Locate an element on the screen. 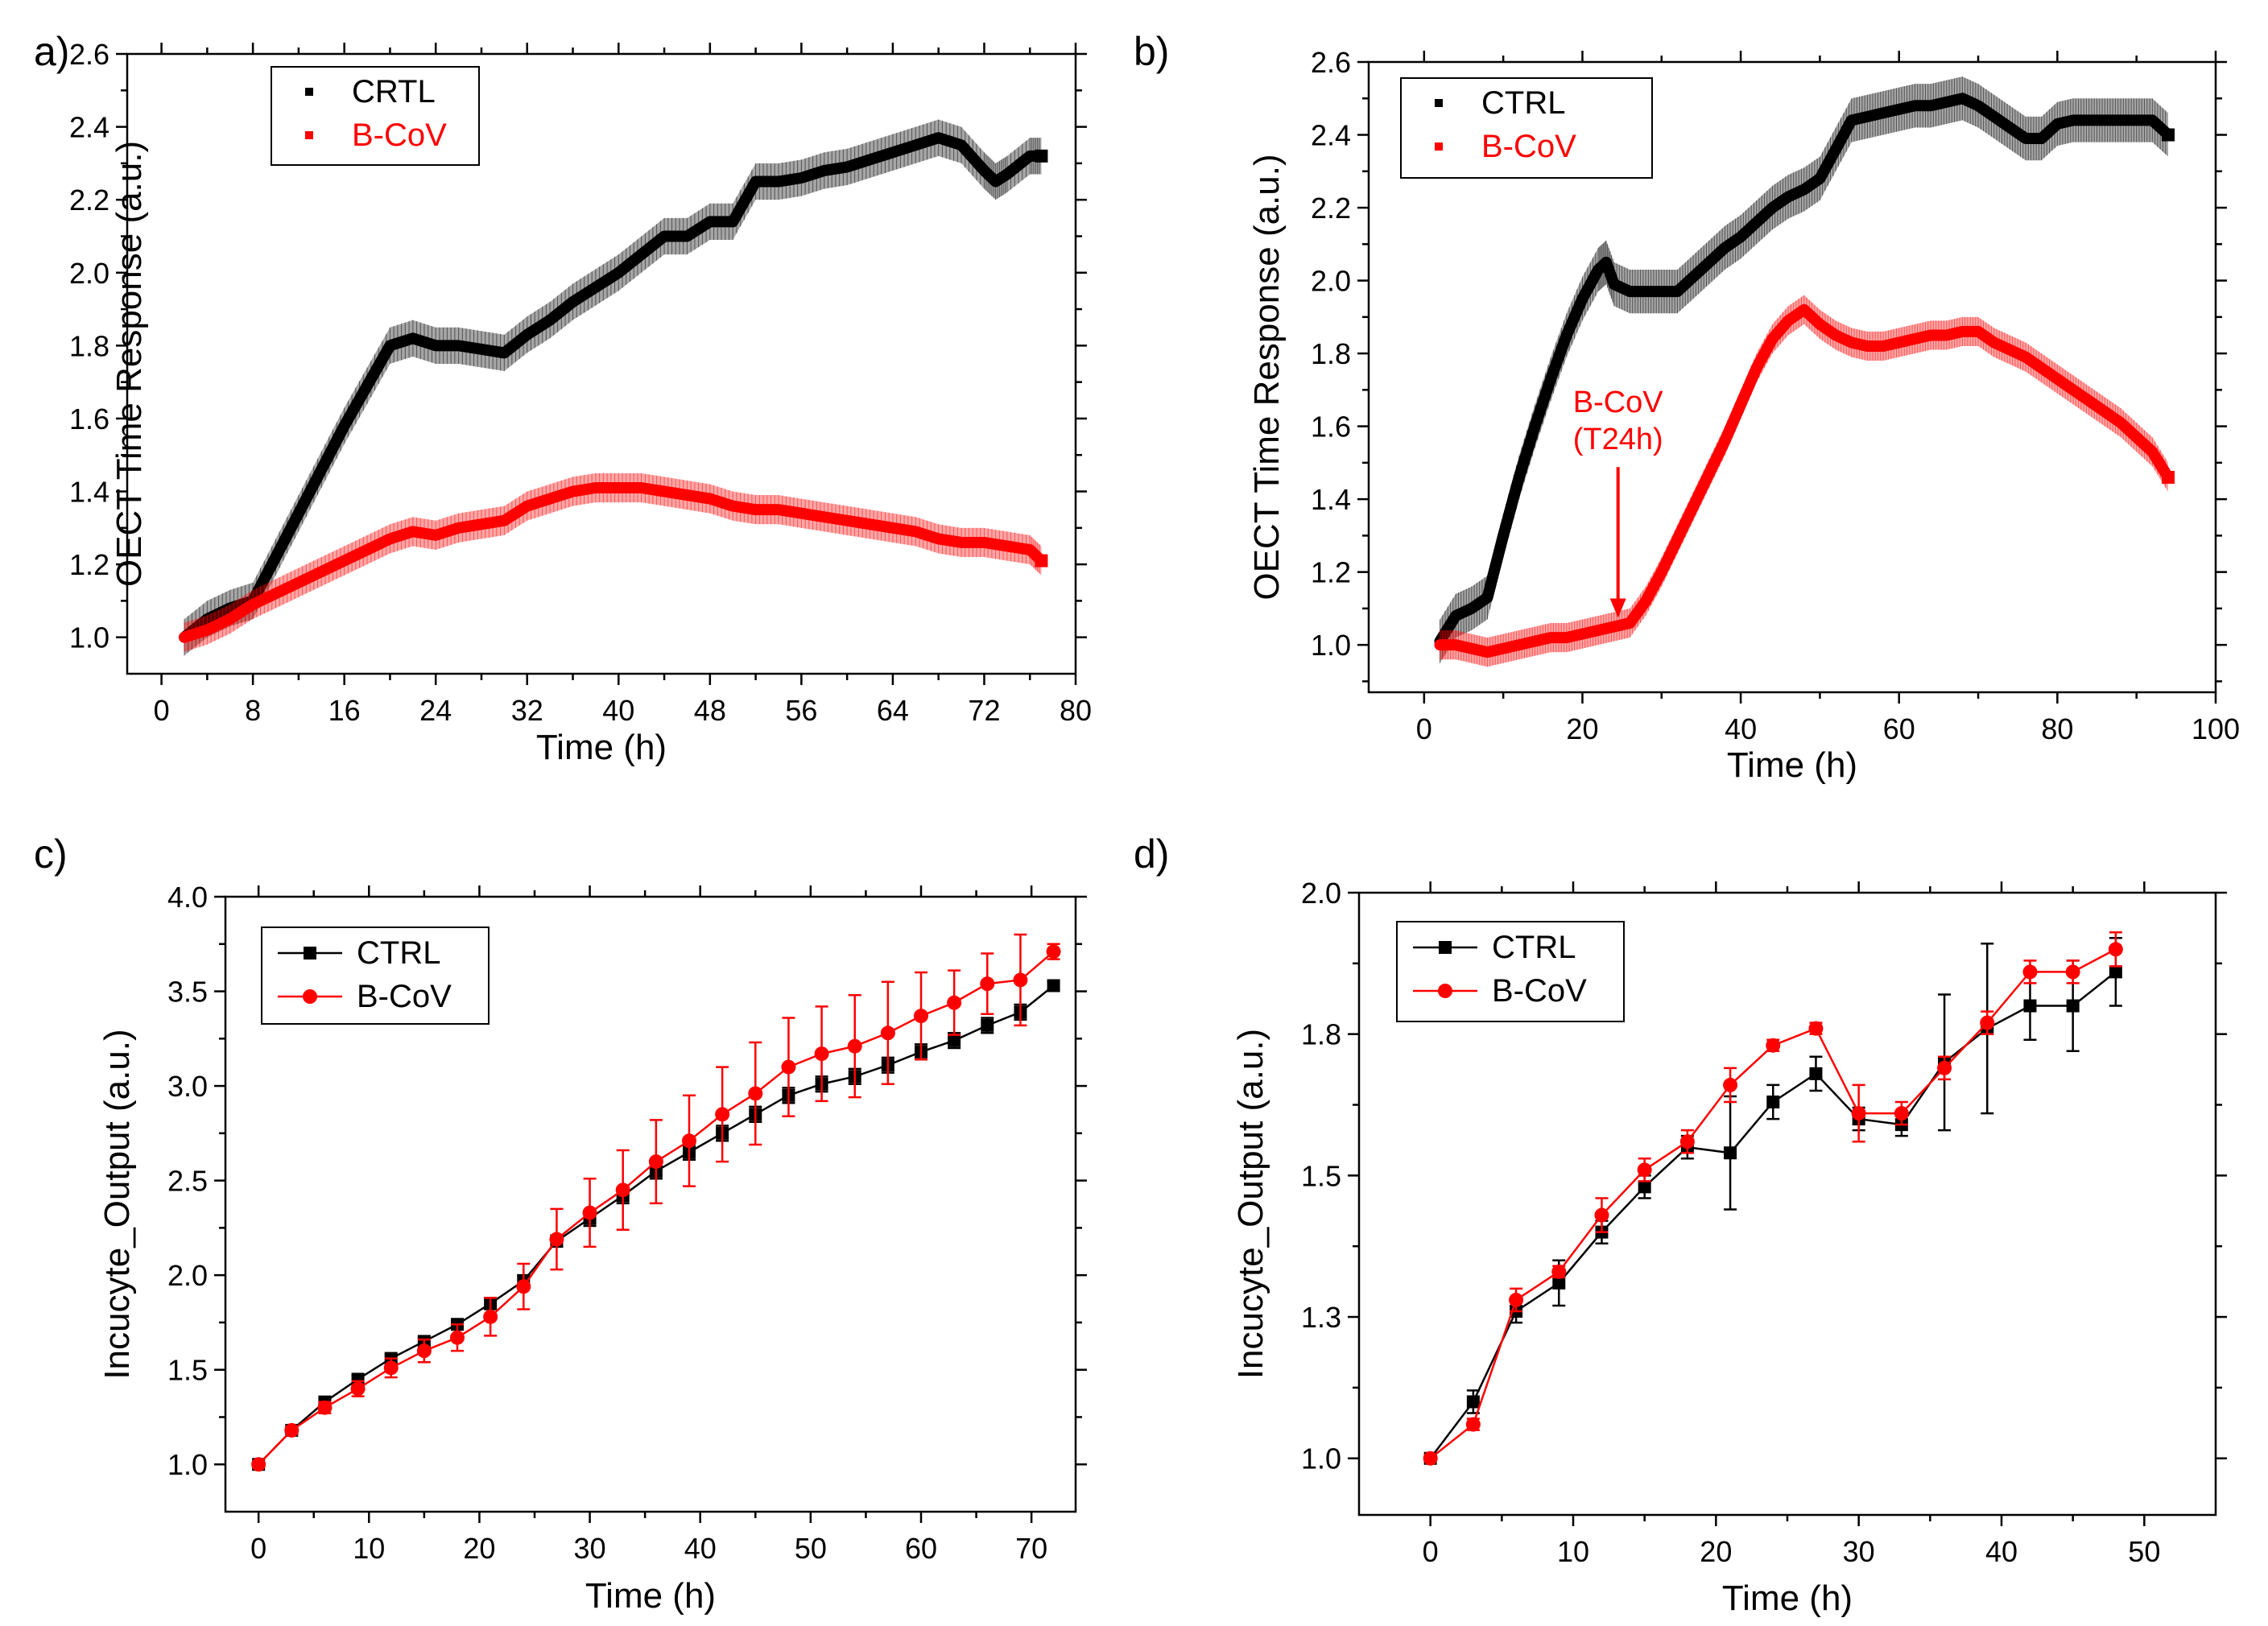 The height and width of the screenshot is (1626, 2268). legend-label: CRTL is located at coordinates (394, 92).